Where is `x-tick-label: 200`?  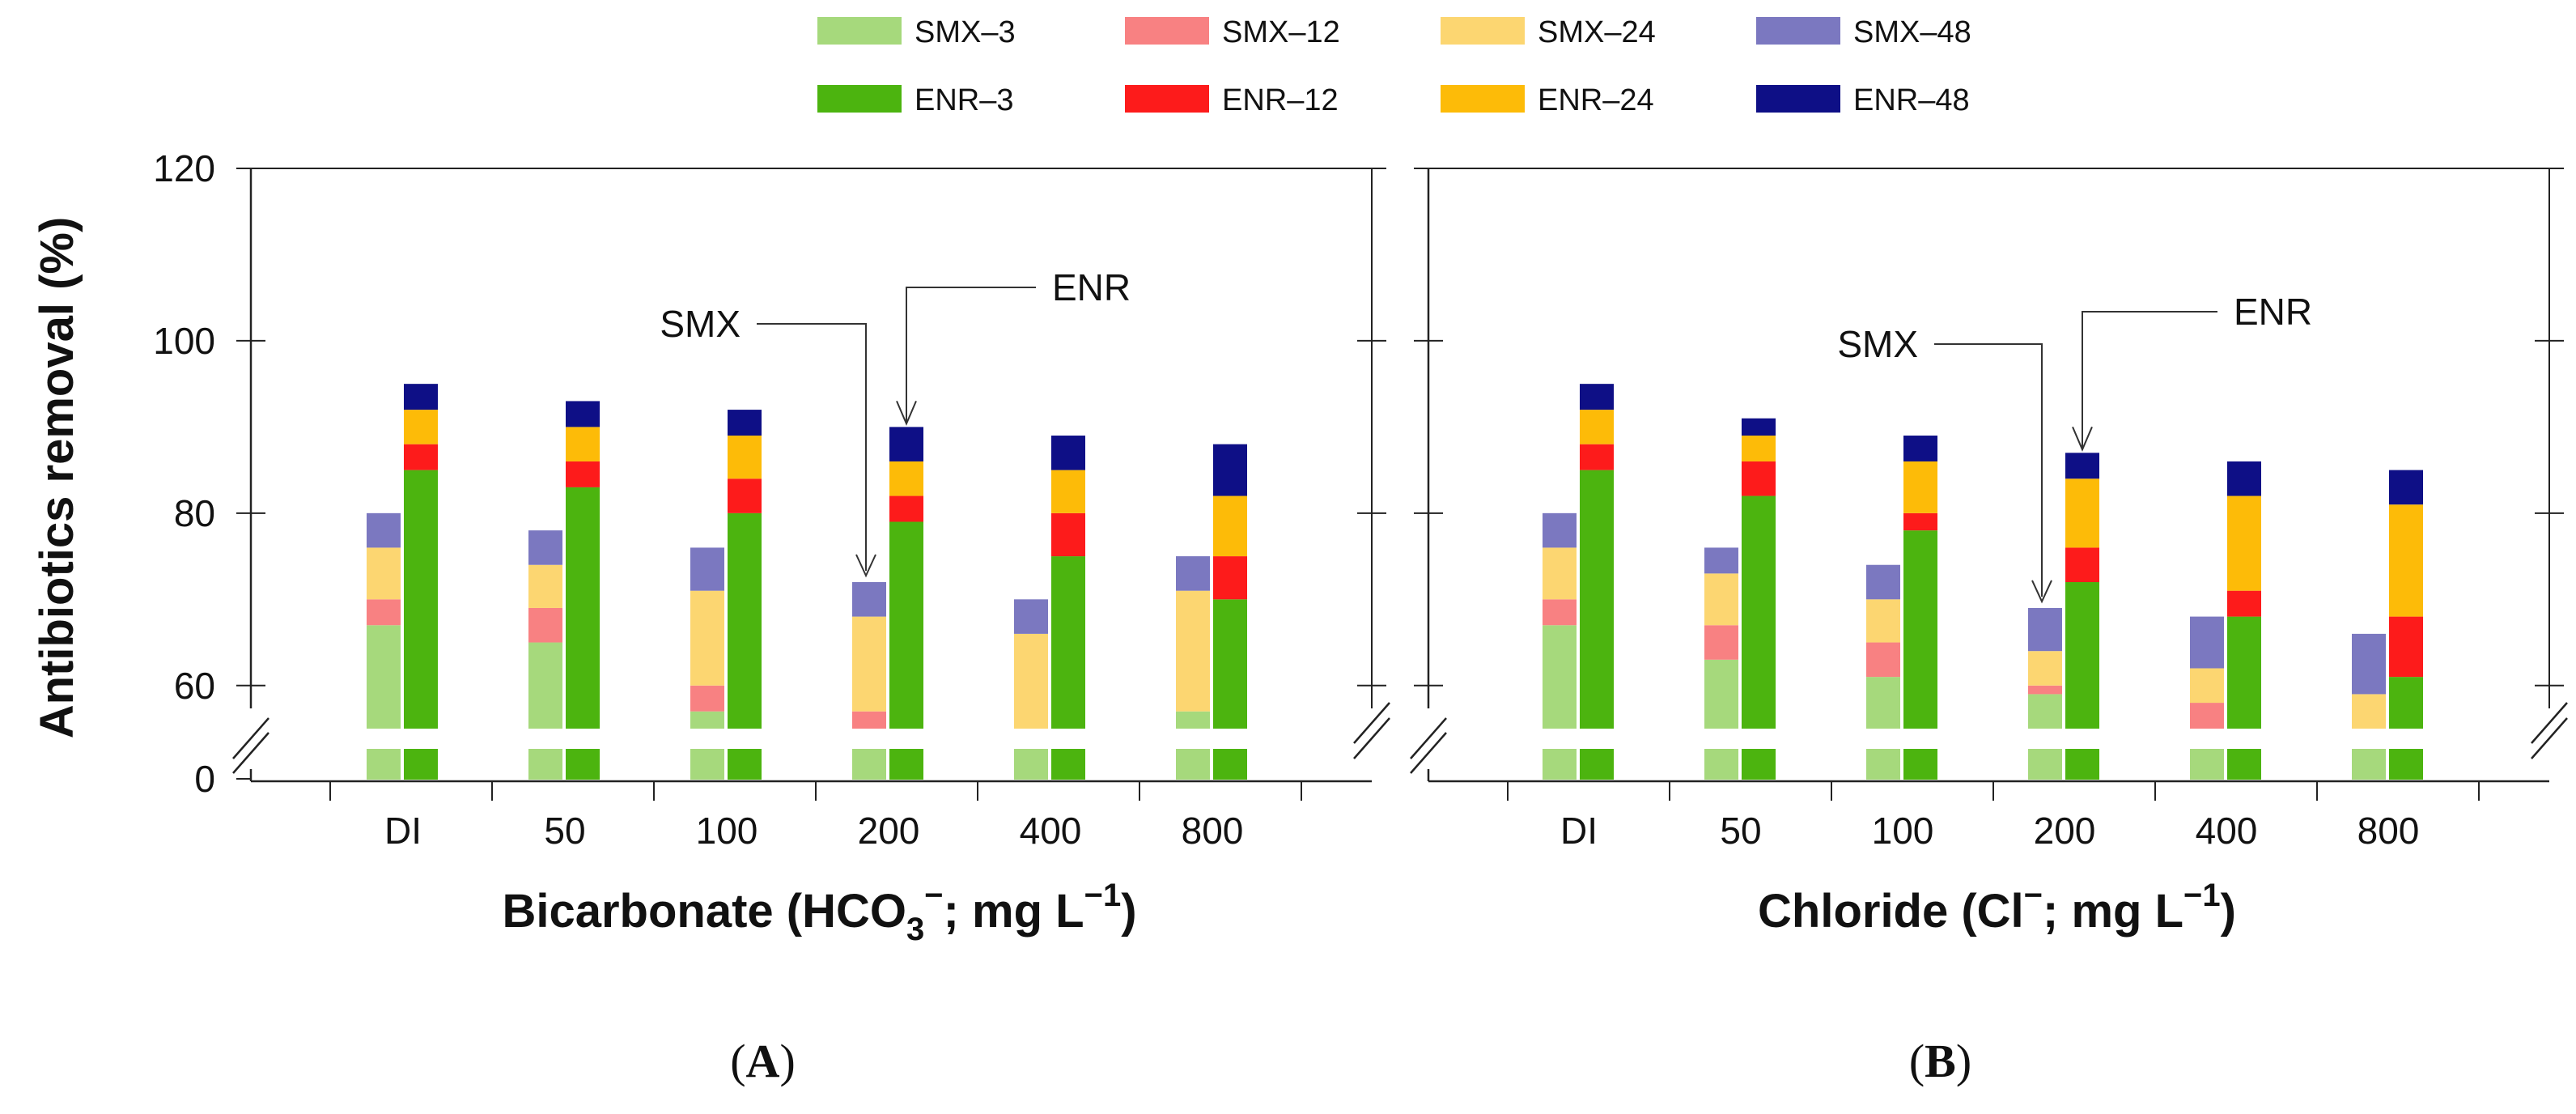 x-tick-label: 200 is located at coordinates (2065, 831).